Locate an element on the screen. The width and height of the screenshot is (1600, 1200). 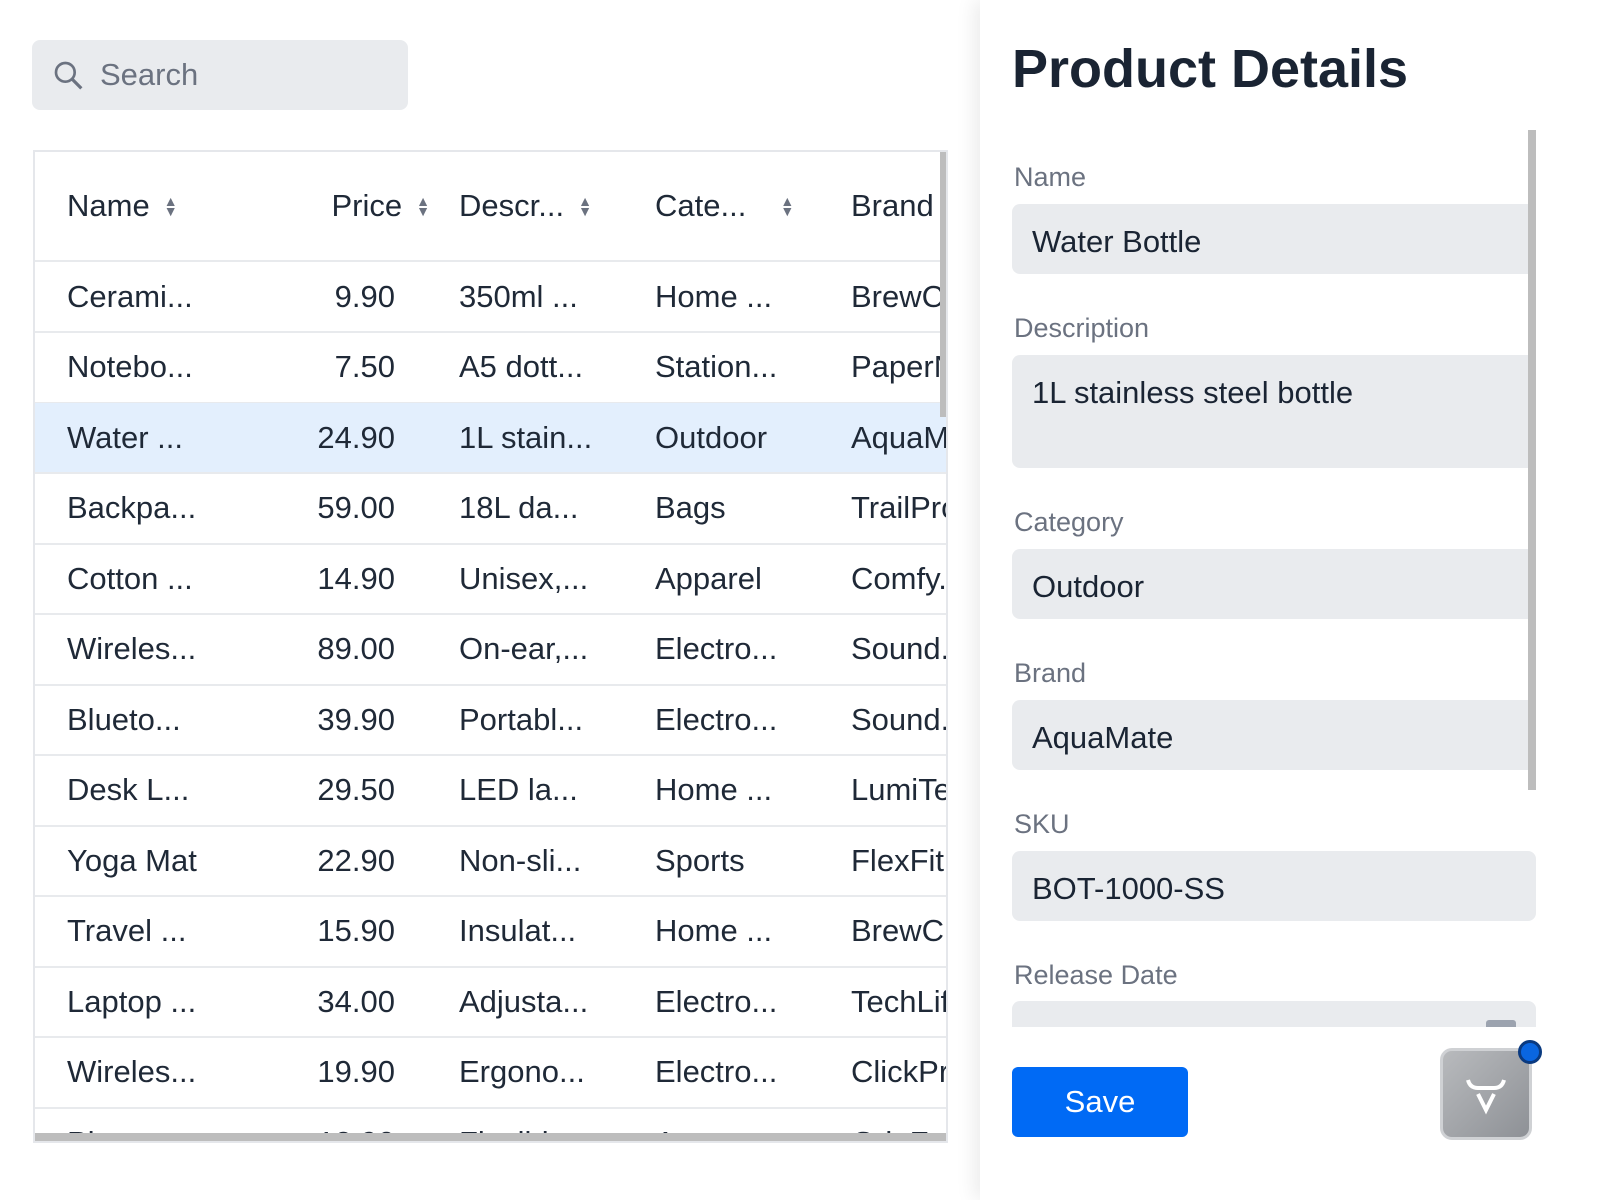
sku-label: SKU is located at coordinates (1042, 824).